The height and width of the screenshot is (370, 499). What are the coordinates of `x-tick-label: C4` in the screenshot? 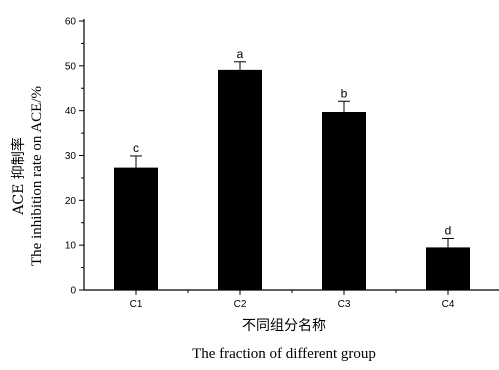 It's located at (448, 304).